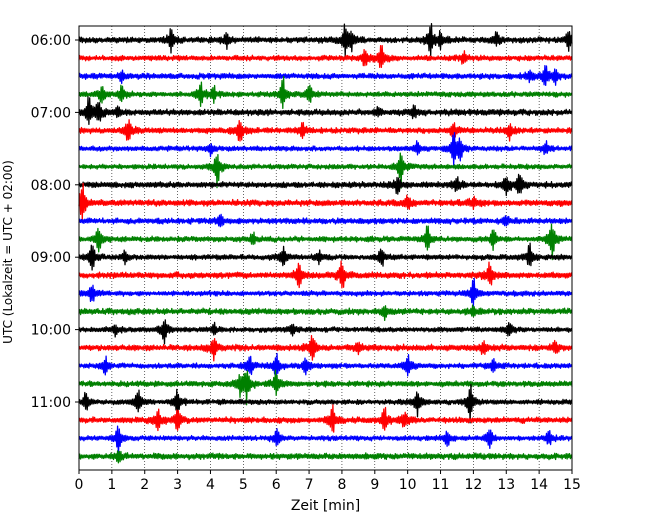  What do you see at coordinates (51, 258) in the screenshot?
I see `y-tick-label: 09:00` at bounding box center [51, 258].